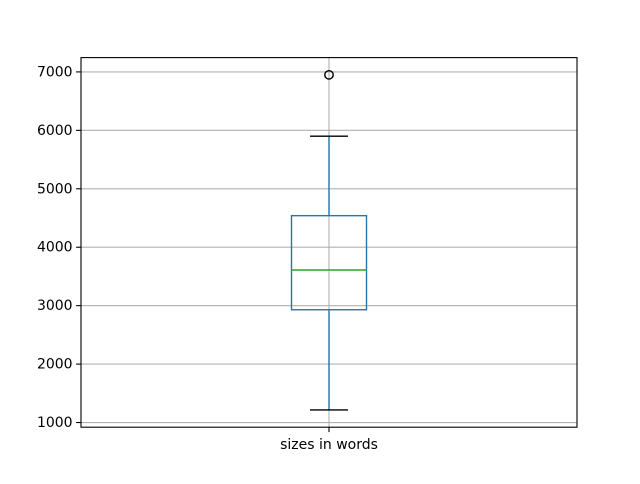 The image size is (640, 484). I want to click on outlier-marker, so click(329, 74).